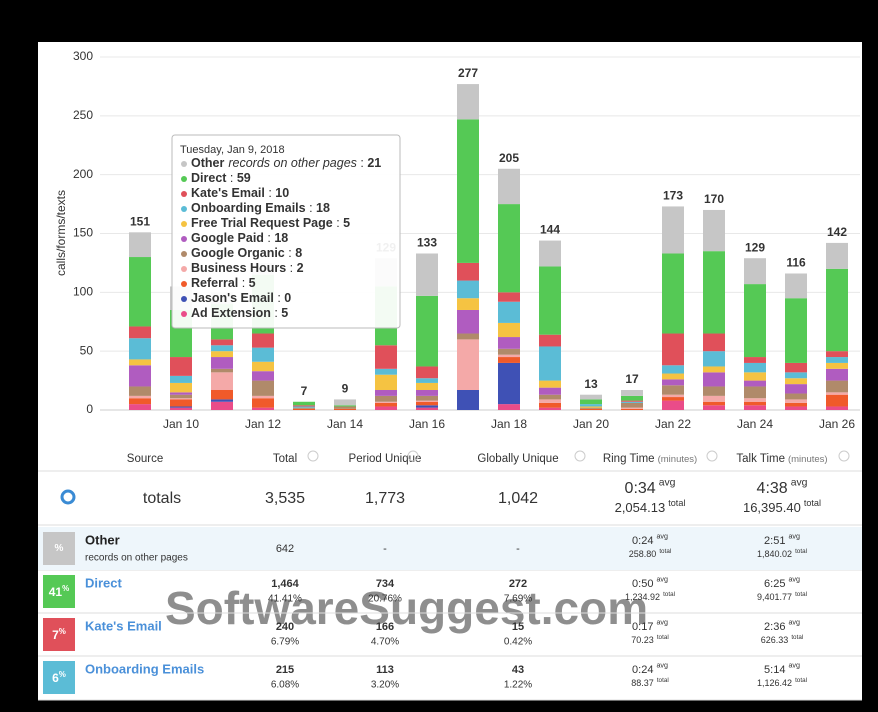 The height and width of the screenshot is (712, 878). What do you see at coordinates (248, 208) in the screenshot?
I see `series-name: Onboarding Emails` at bounding box center [248, 208].